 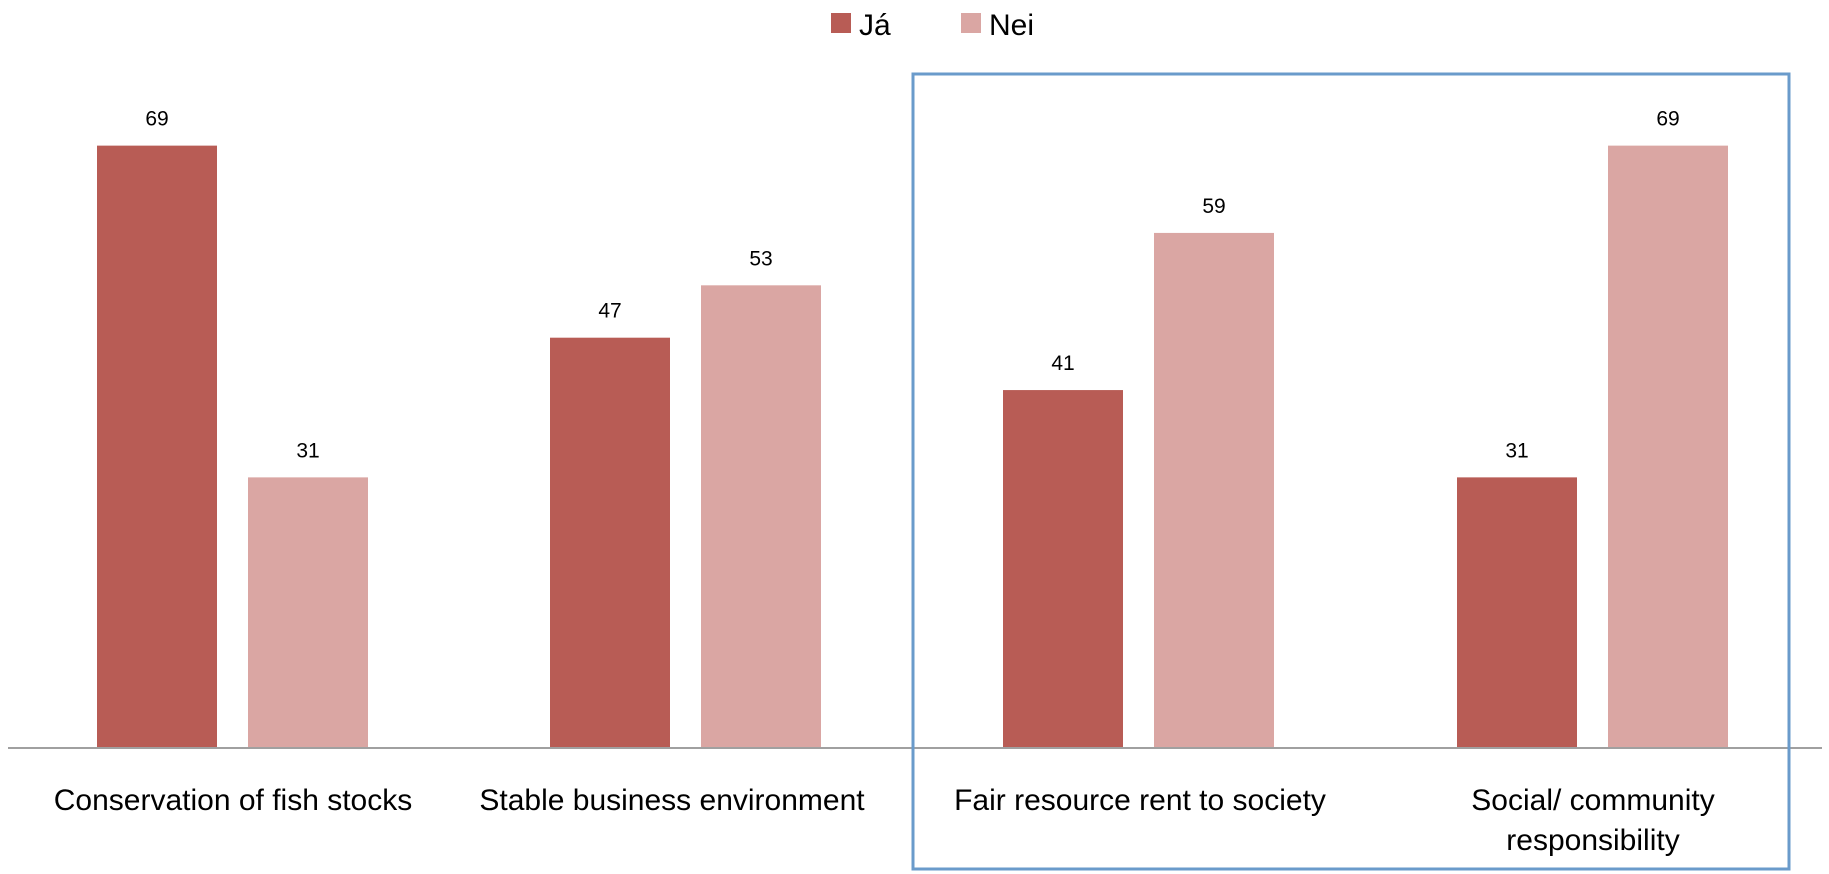 I want to click on data-label-stable-business-environment-nei: 53, so click(x=760, y=258).